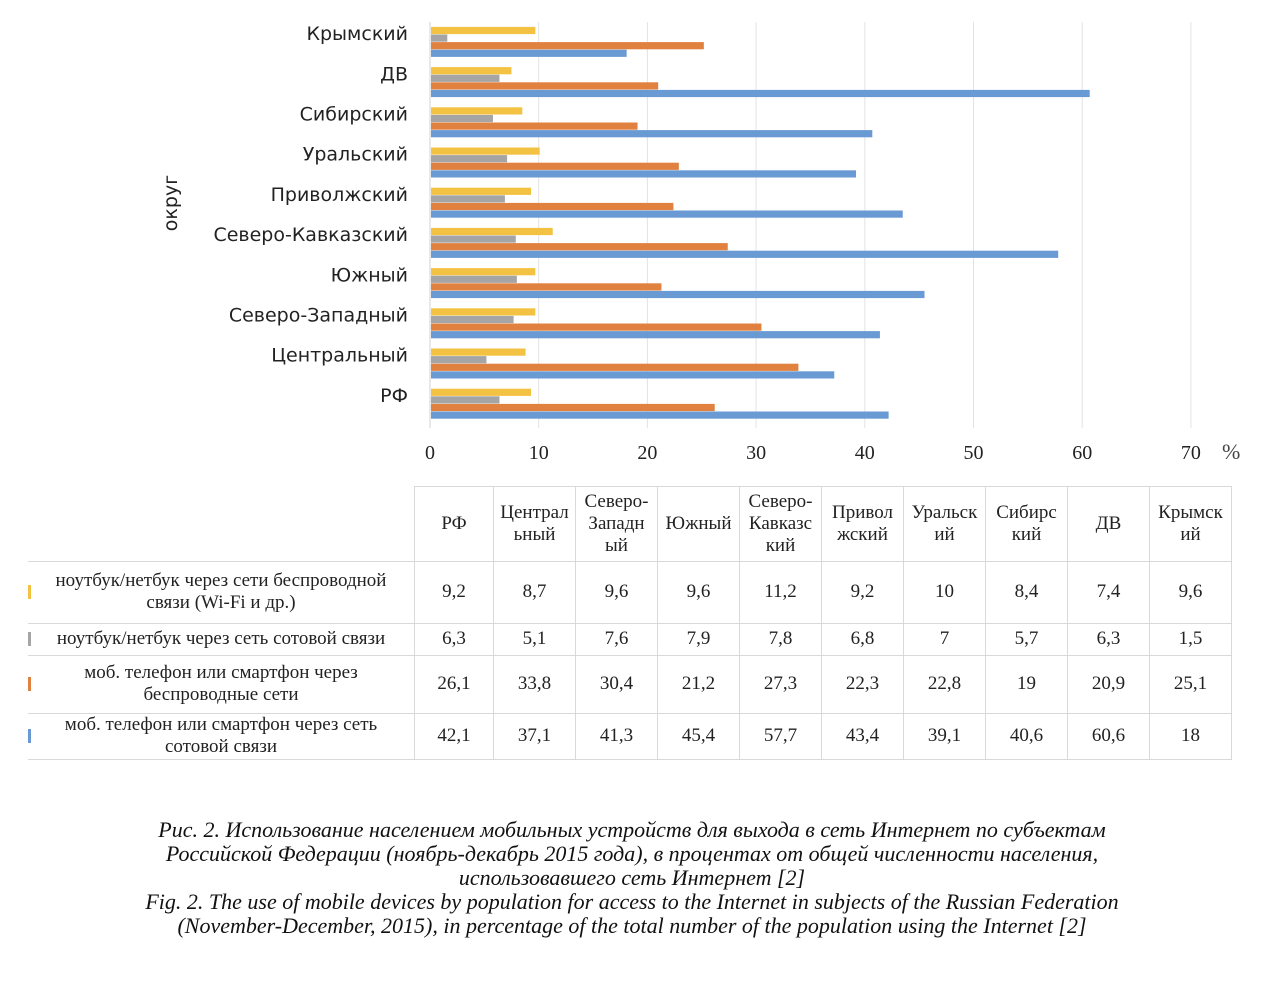 This screenshot has width=1264, height=986. Describe the element at coordinates (780, 684) in the screenshot. I see `table-cell: 27,3` at that location.